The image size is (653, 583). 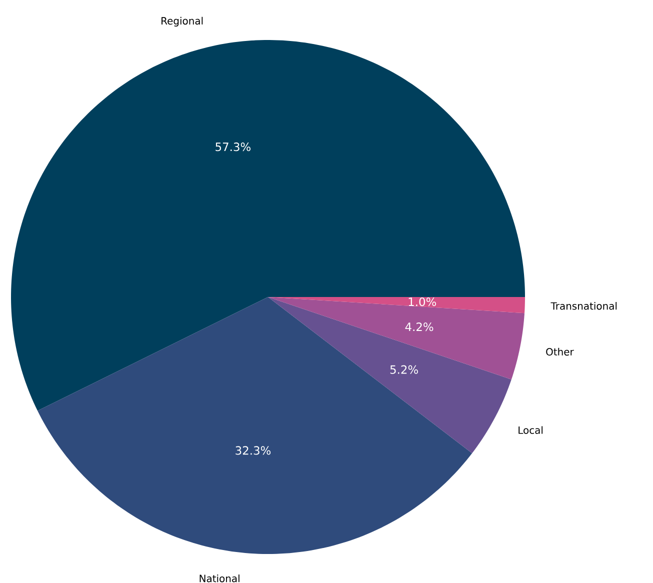 I want to click on slice-label: Regional, so click(x=182, y=21).